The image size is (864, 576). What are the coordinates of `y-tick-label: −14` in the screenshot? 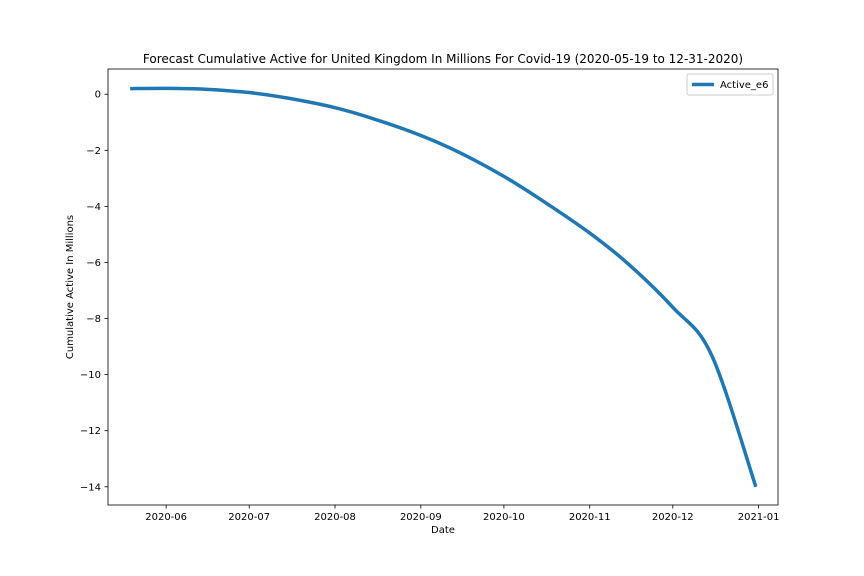 It's located at (90, 487).